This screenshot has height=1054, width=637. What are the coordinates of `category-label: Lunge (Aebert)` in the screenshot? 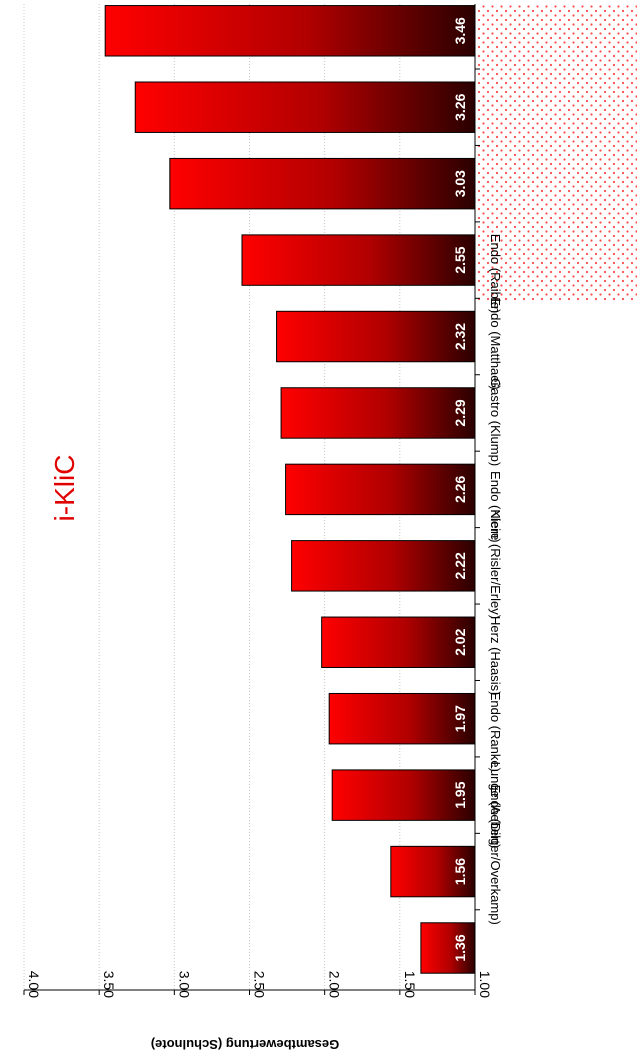 It's located at (495, 805).